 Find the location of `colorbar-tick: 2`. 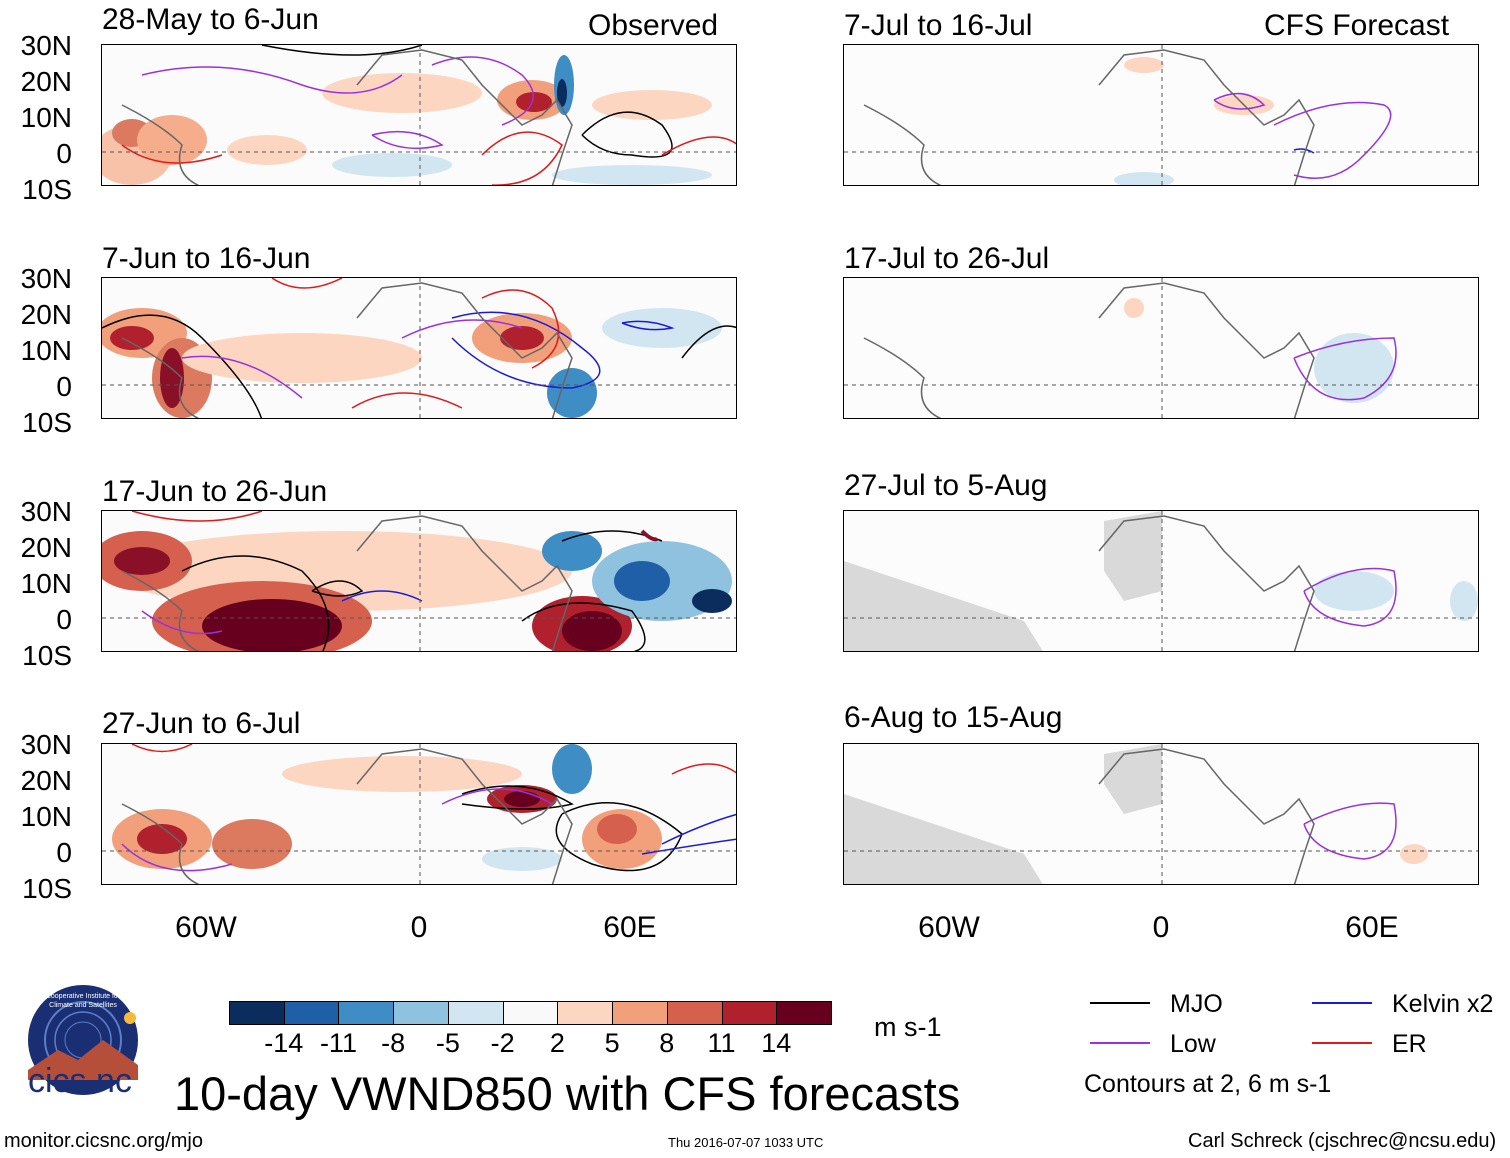

colorbar-tick: 2 is located at coordinates (557, 1043).